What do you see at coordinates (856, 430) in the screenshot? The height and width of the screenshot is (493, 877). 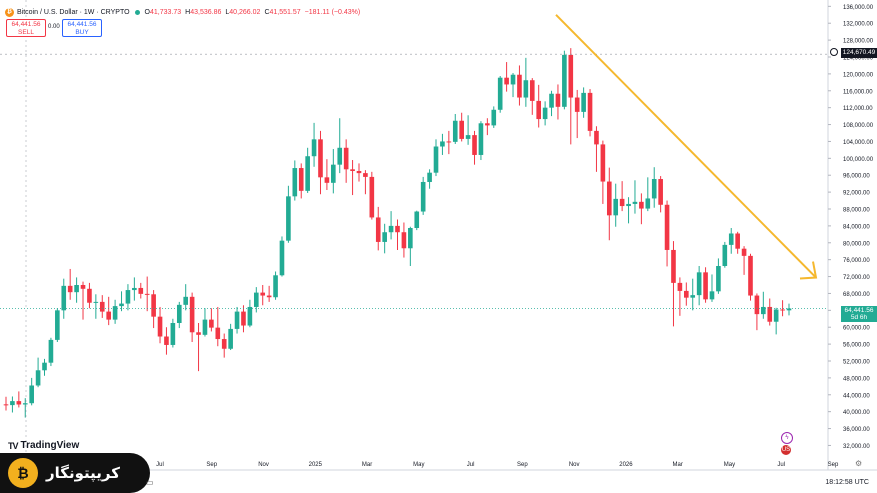 I see `y-tick-label: 36,000.00` at bounding box center [856, 430].